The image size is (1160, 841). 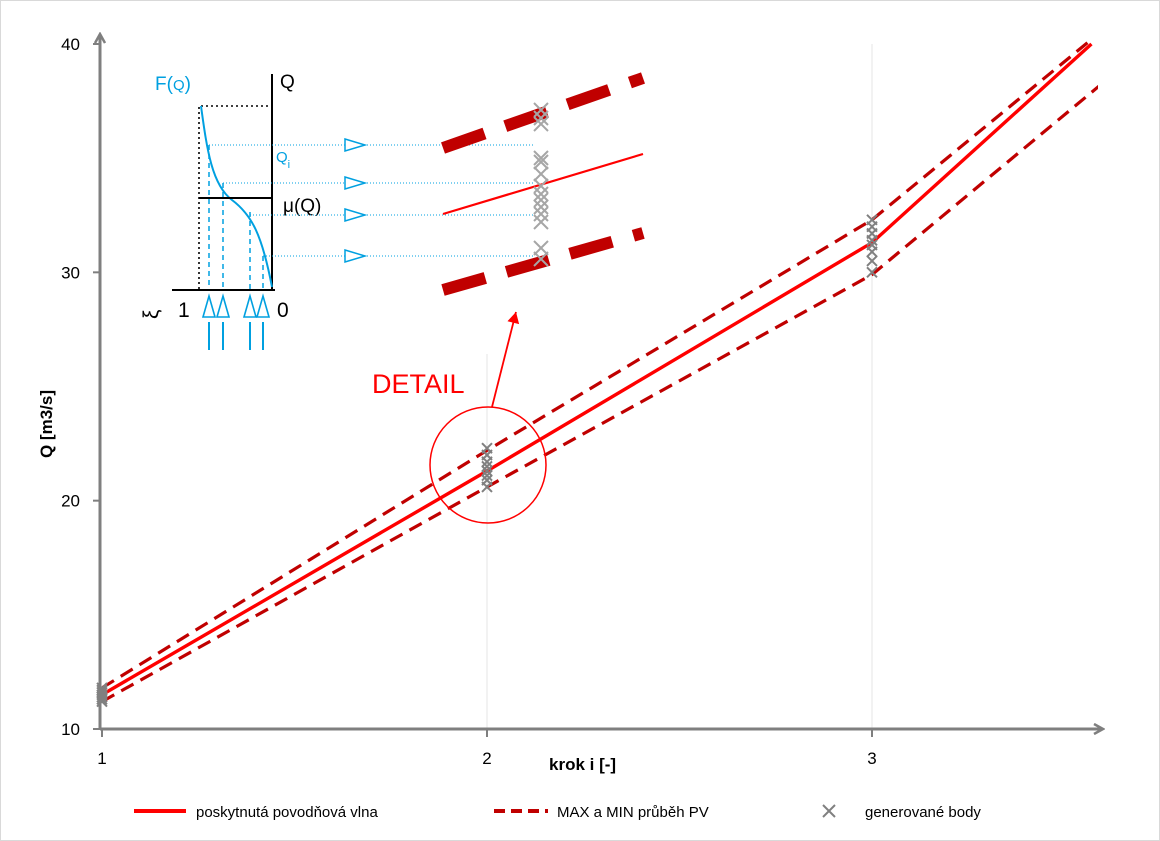 I want to click on detail-arrow, so click(x=505, y=359).